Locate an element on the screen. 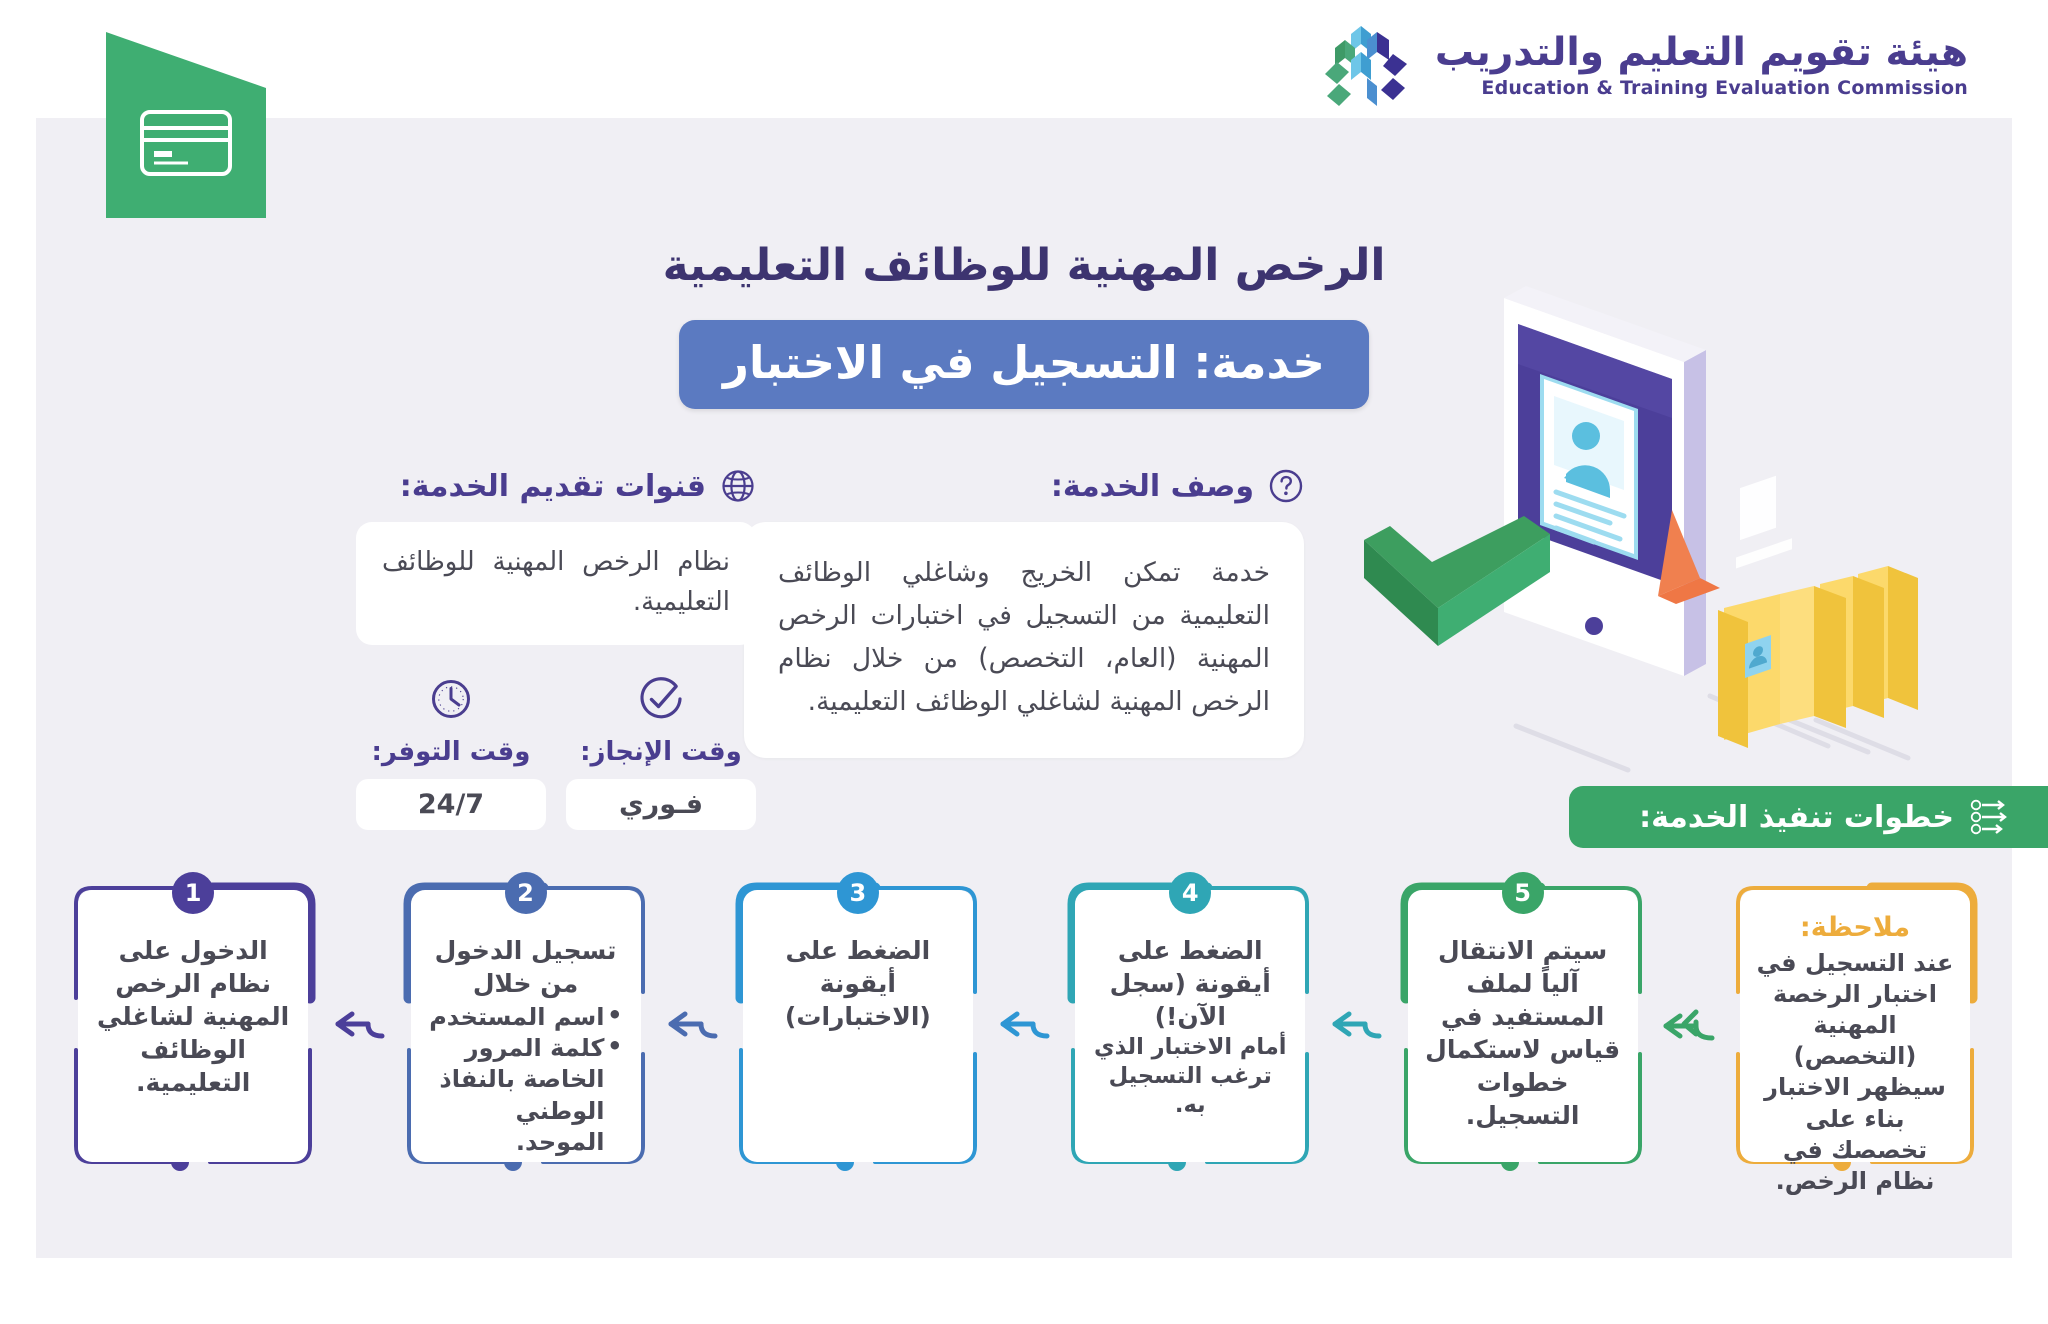 Image resolution: width=2048 pixels, height=1324 pixels. service-time-row: وقت الإنجاز: فـوري وقت التوفر: 24/7 is located at coordinates (556, 750).